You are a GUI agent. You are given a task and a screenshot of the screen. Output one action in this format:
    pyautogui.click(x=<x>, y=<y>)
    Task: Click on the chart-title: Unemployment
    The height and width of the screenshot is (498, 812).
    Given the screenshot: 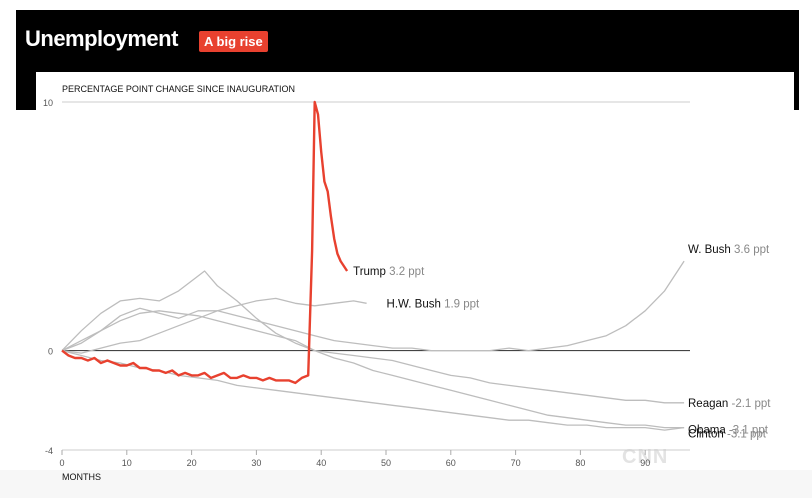 What is the action you would take?
    pyautogui.click(x=101, y=38)
    